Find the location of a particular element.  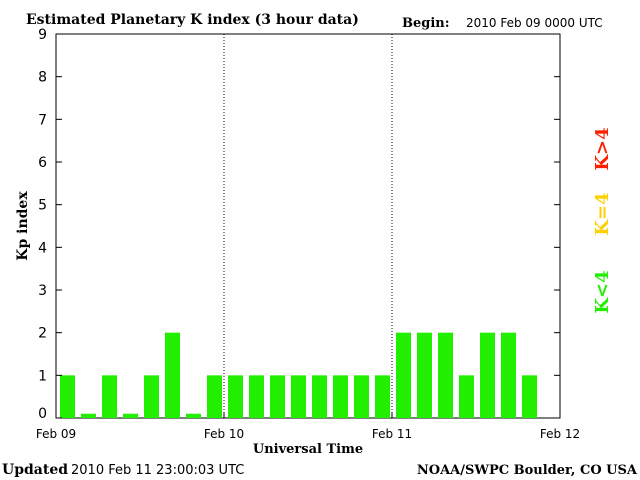

begin-label: Begin: is located at coordinates (426, 23).